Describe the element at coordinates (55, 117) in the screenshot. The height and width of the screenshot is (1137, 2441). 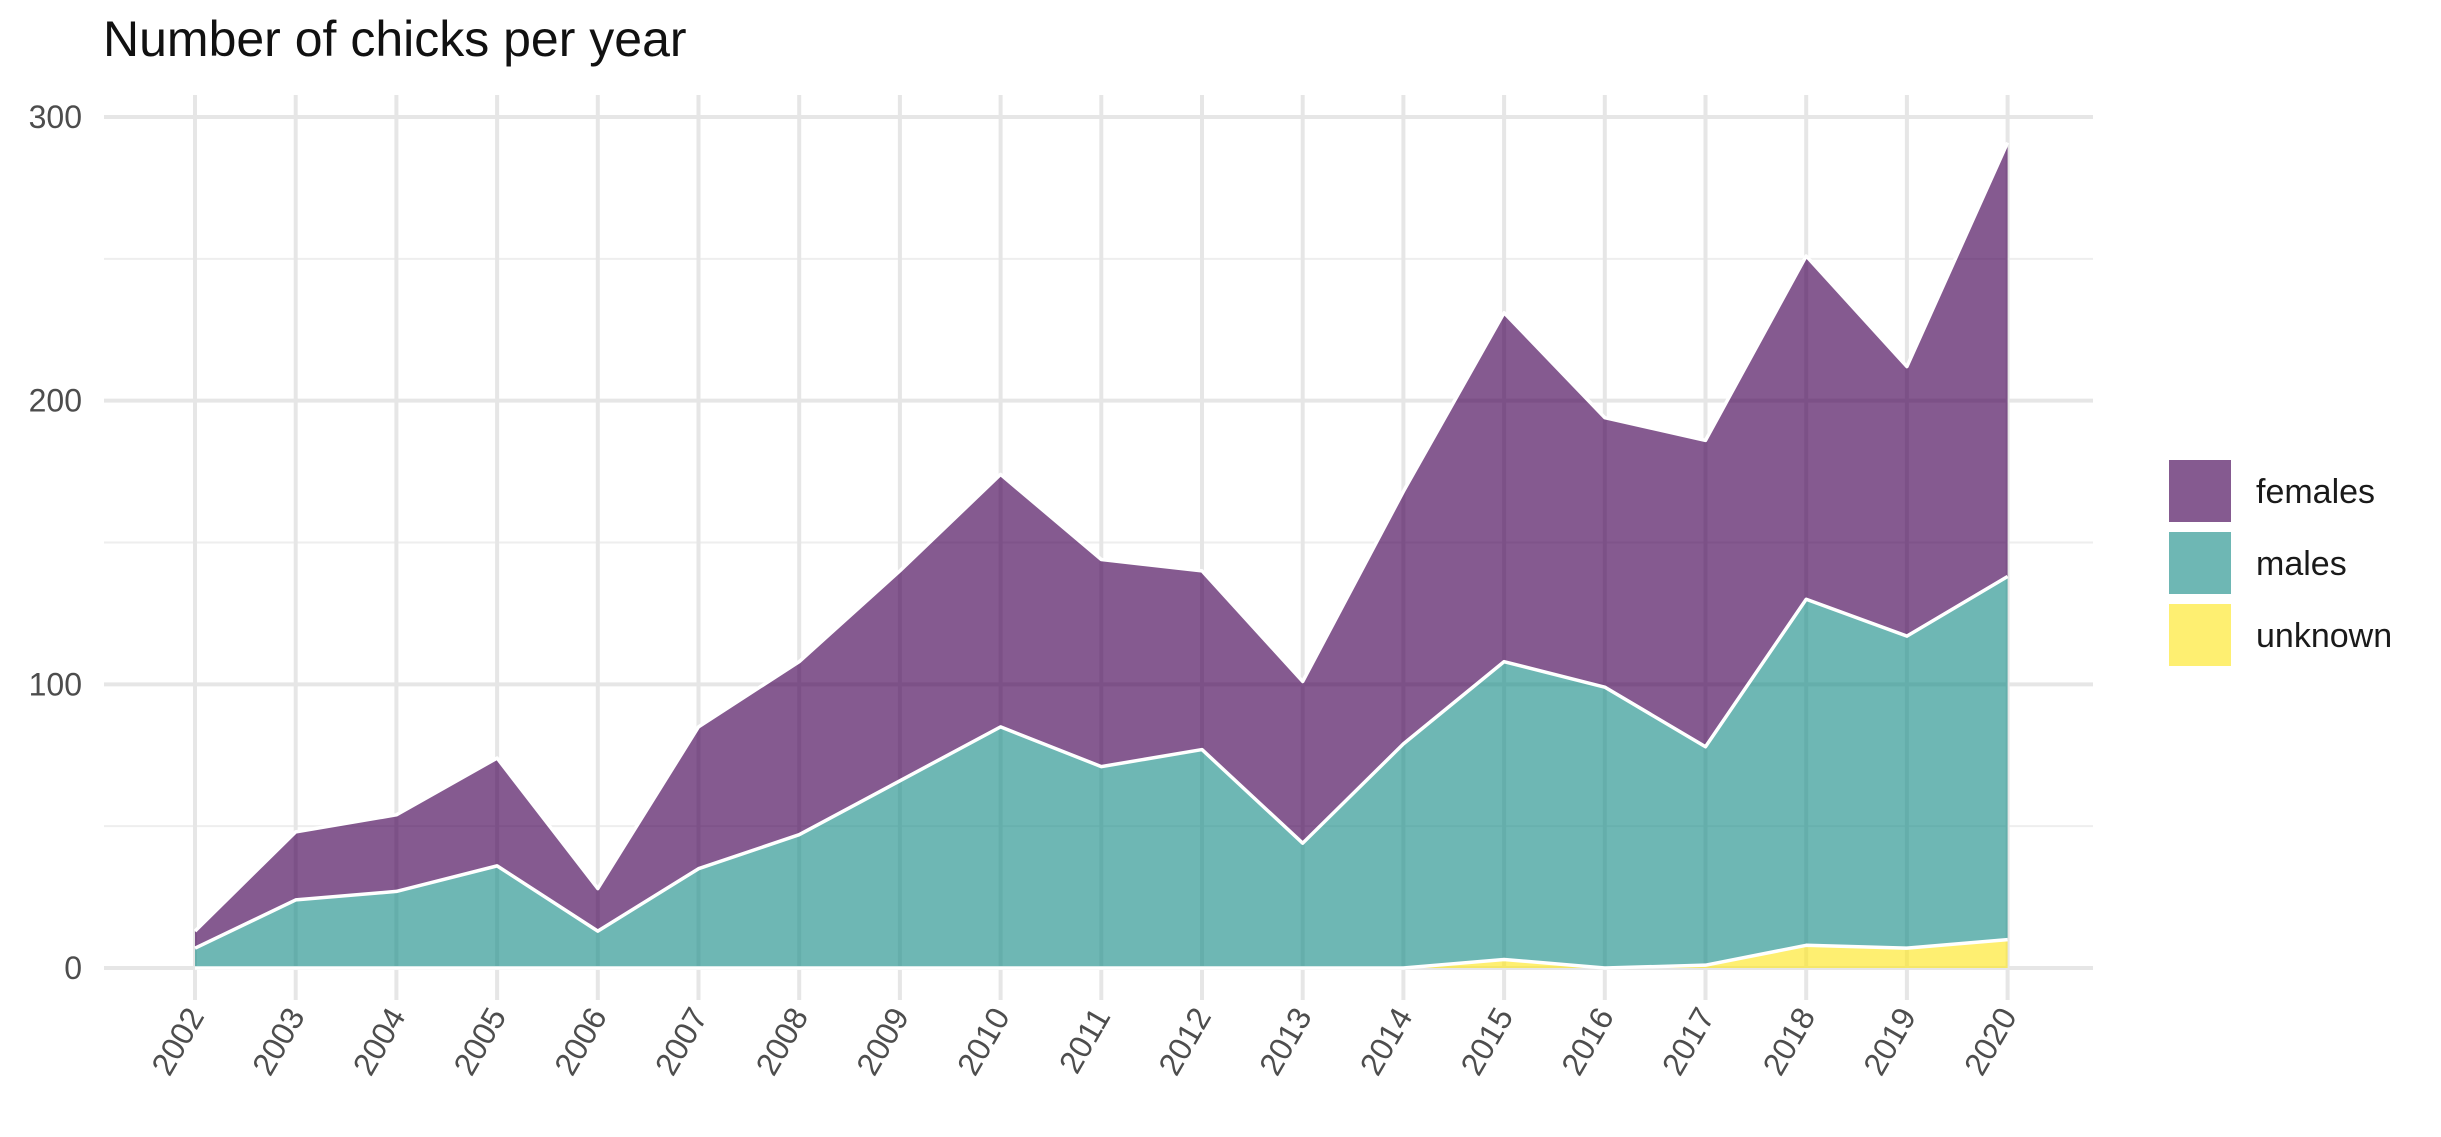
I see `y-tick-label: 300` at that location.